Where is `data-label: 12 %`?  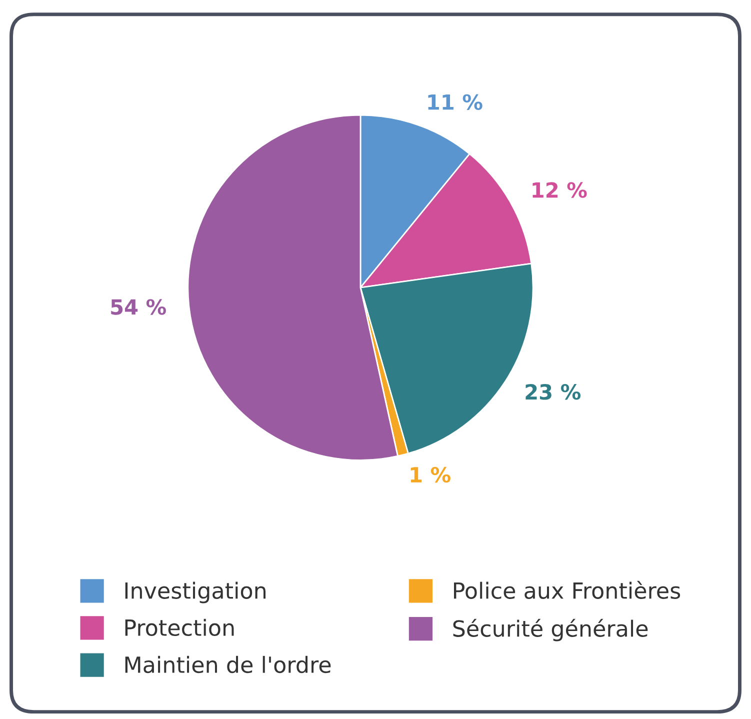
data-label: 12 % is located at coordinates (559, 190).